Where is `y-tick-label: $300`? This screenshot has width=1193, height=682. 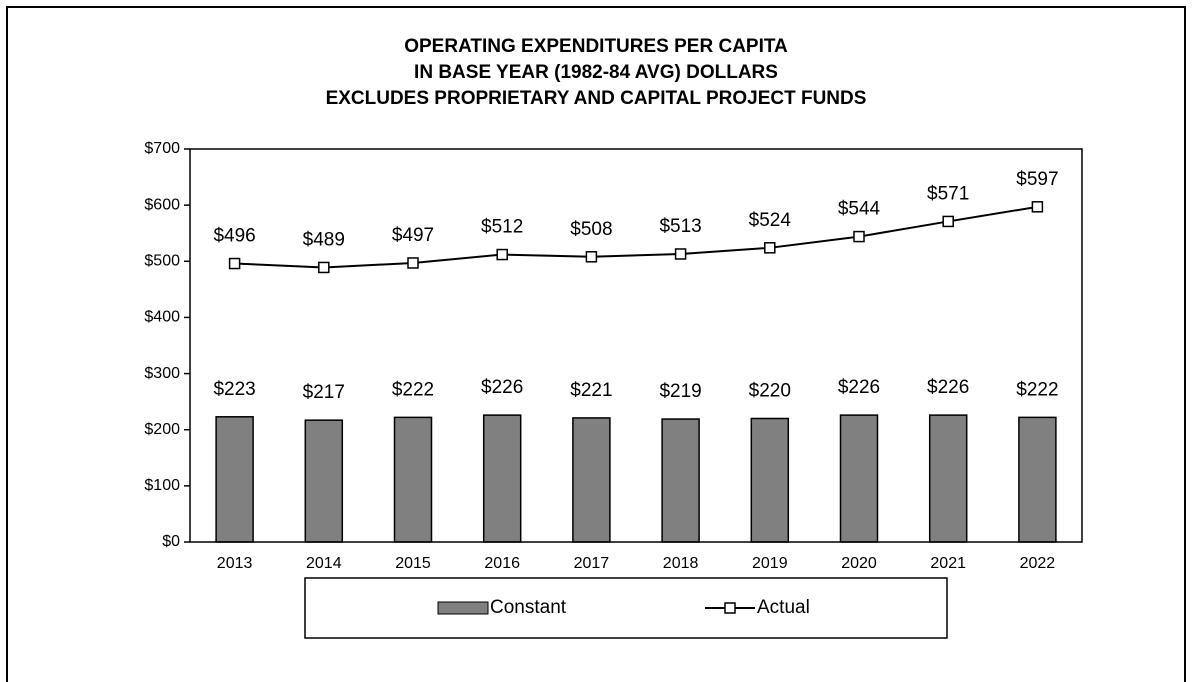
y-tick-label: $300 is located at coordinates (162, 373).